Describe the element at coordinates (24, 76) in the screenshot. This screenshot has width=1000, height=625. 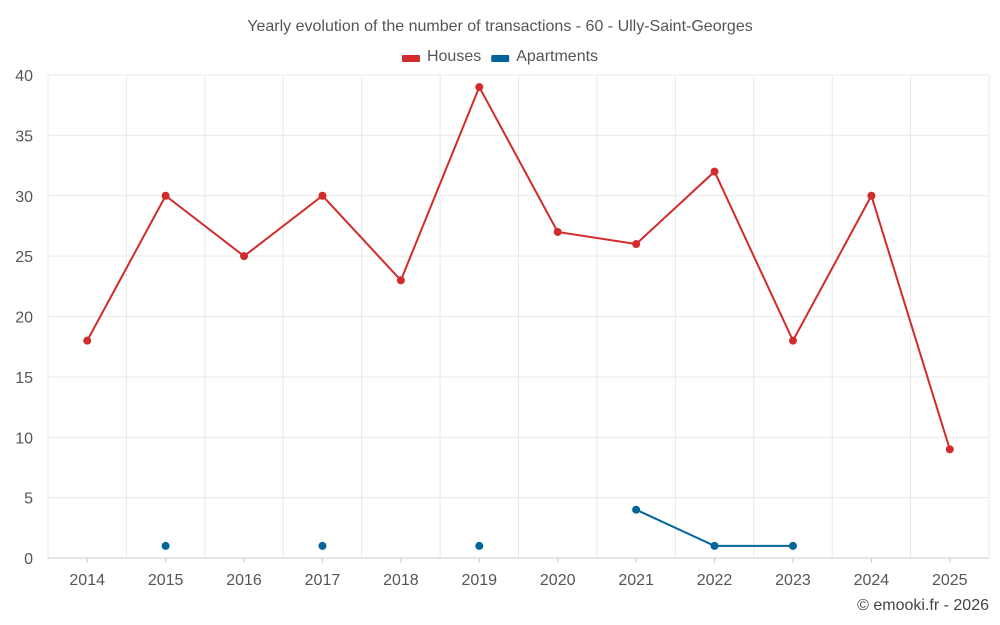
I see `y-tick-label: 40` at that location.